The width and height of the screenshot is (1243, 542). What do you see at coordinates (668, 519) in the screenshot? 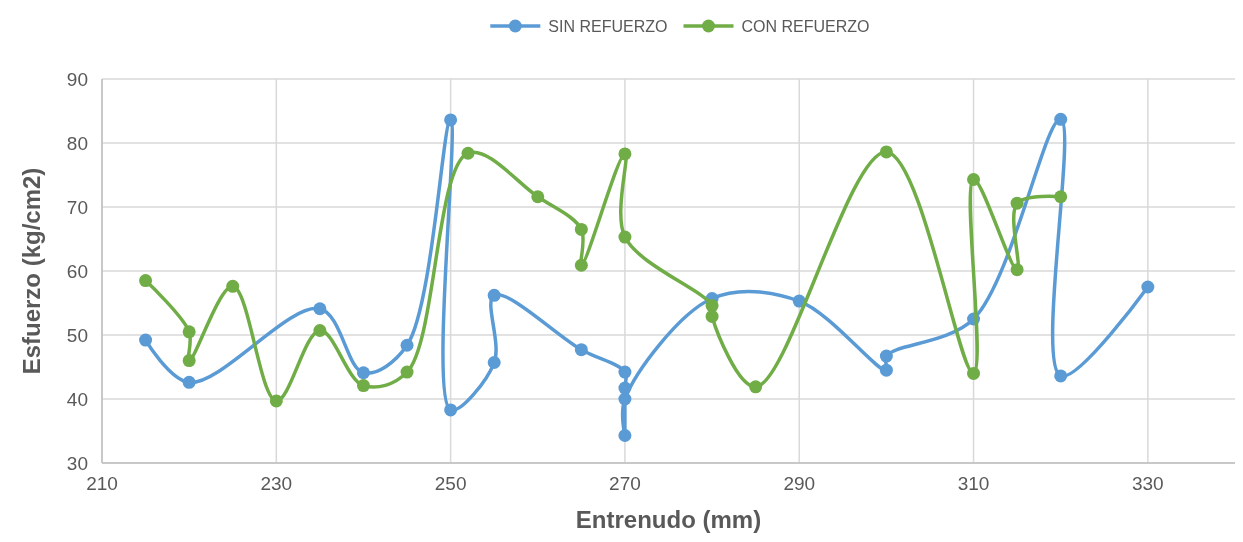
I see `x-axis-title: Entrenudo (mm)` at bounding box center [668, 519].